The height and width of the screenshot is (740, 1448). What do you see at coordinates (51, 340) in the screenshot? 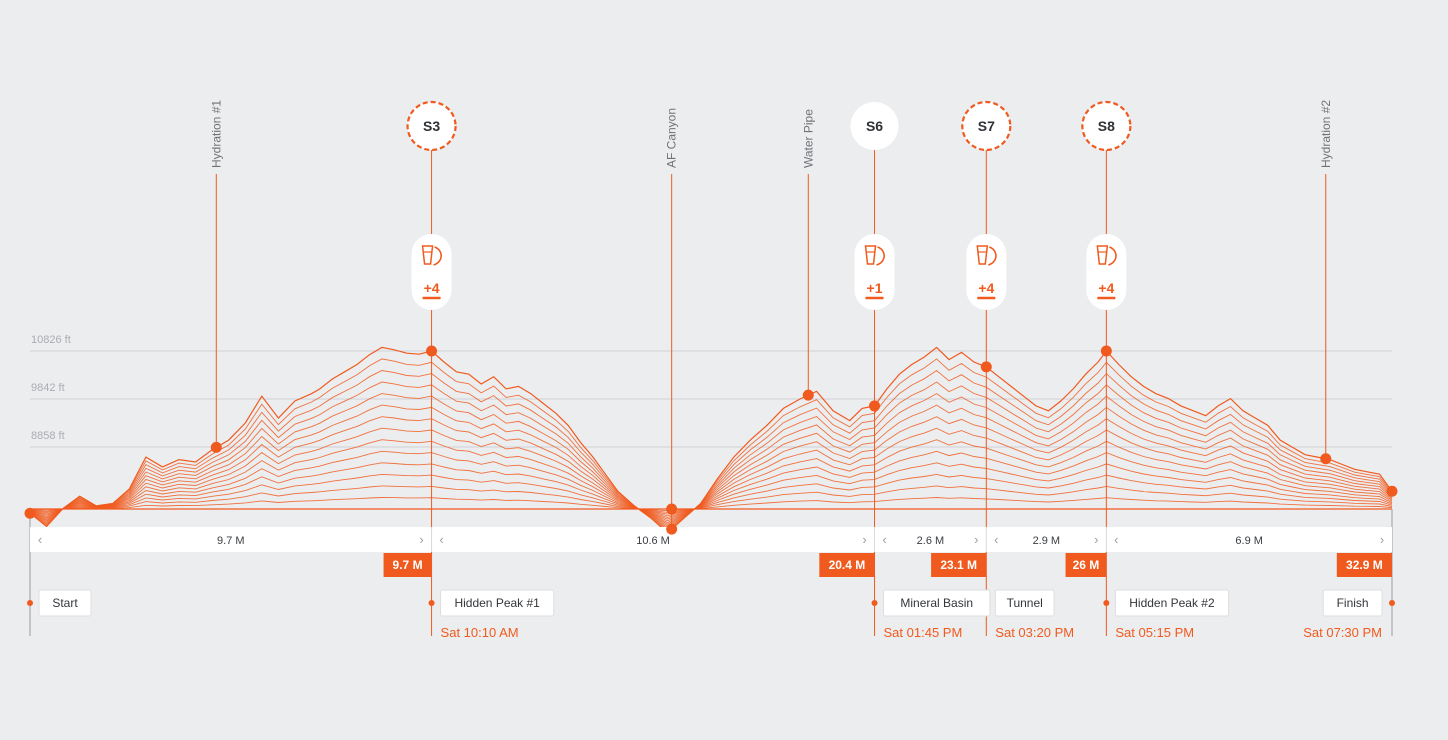
I see `y-tick-label: 10826 ft` at bounding box center [51, 340].